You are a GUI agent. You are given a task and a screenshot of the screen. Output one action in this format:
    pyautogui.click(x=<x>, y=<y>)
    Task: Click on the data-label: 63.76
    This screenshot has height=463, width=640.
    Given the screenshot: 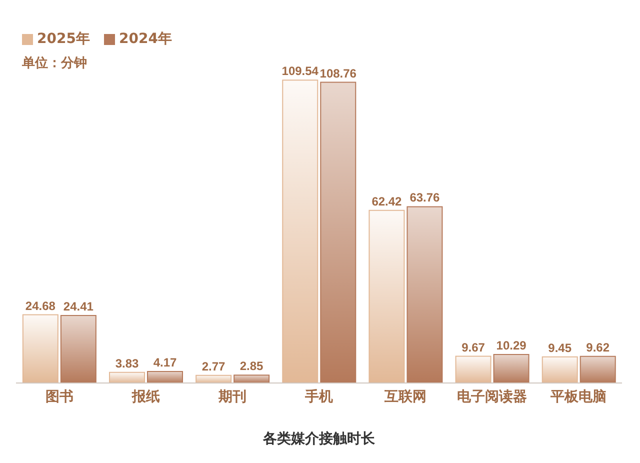 What is the action you would take?
    pyautogui.click(x=425, y=197)
    